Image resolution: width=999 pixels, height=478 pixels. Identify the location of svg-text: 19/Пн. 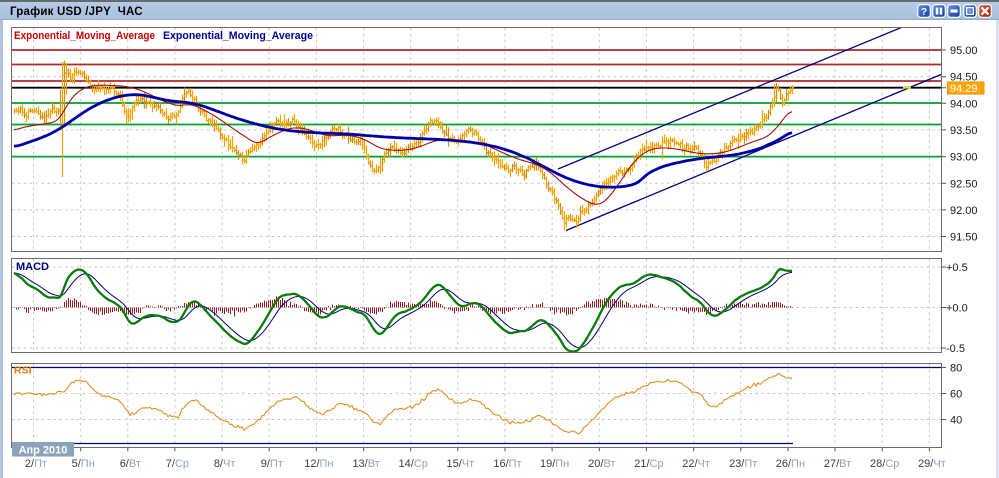
(554, 464).